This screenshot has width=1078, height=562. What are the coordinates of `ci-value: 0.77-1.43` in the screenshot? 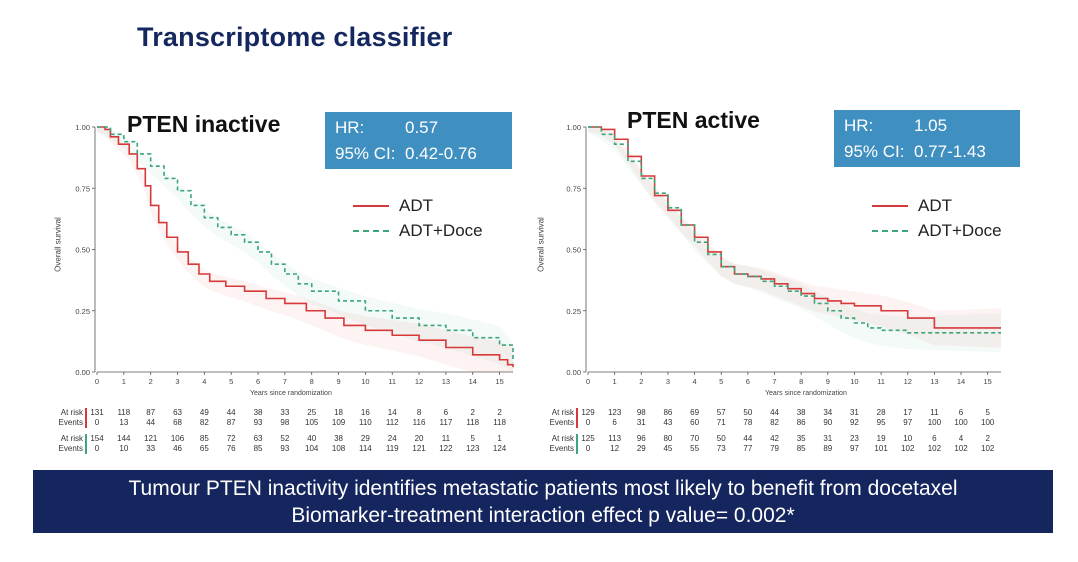 It's located at (950, 151).